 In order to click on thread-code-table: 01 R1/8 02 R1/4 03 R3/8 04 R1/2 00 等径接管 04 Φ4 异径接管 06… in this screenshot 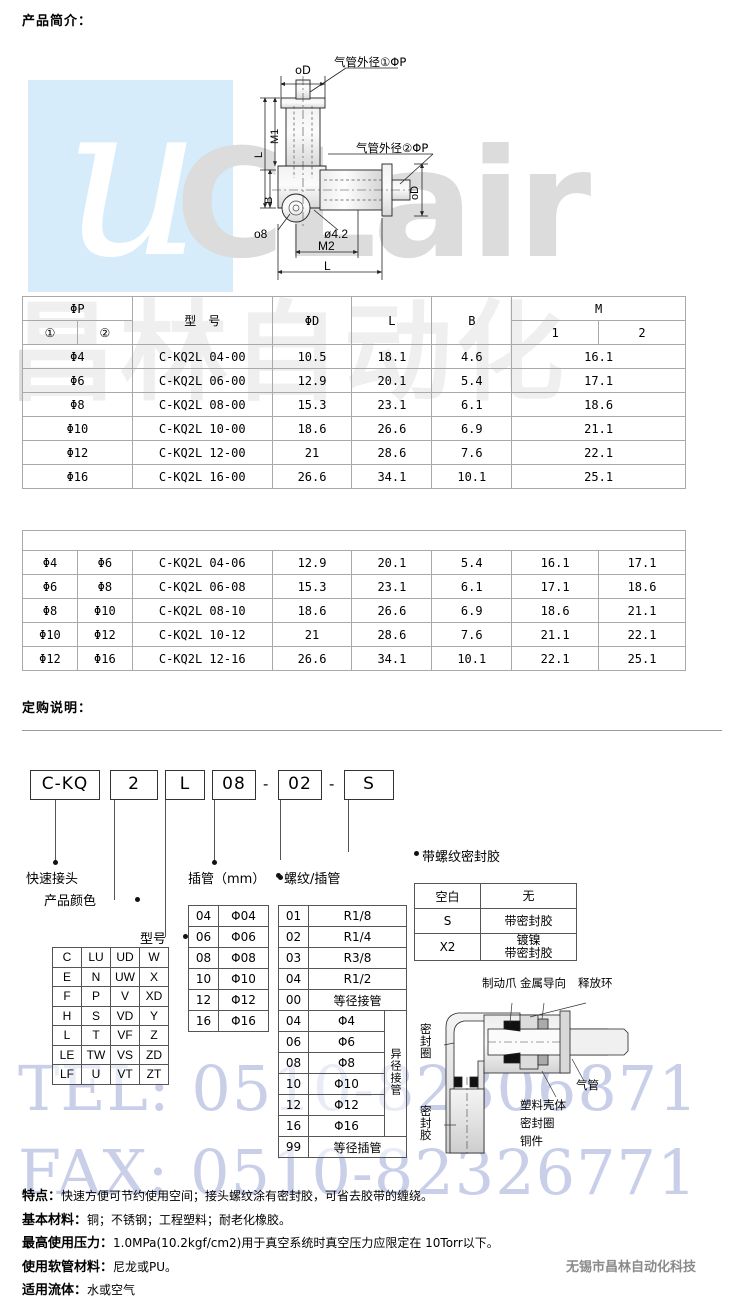, I will do `click(342, 1031)`.